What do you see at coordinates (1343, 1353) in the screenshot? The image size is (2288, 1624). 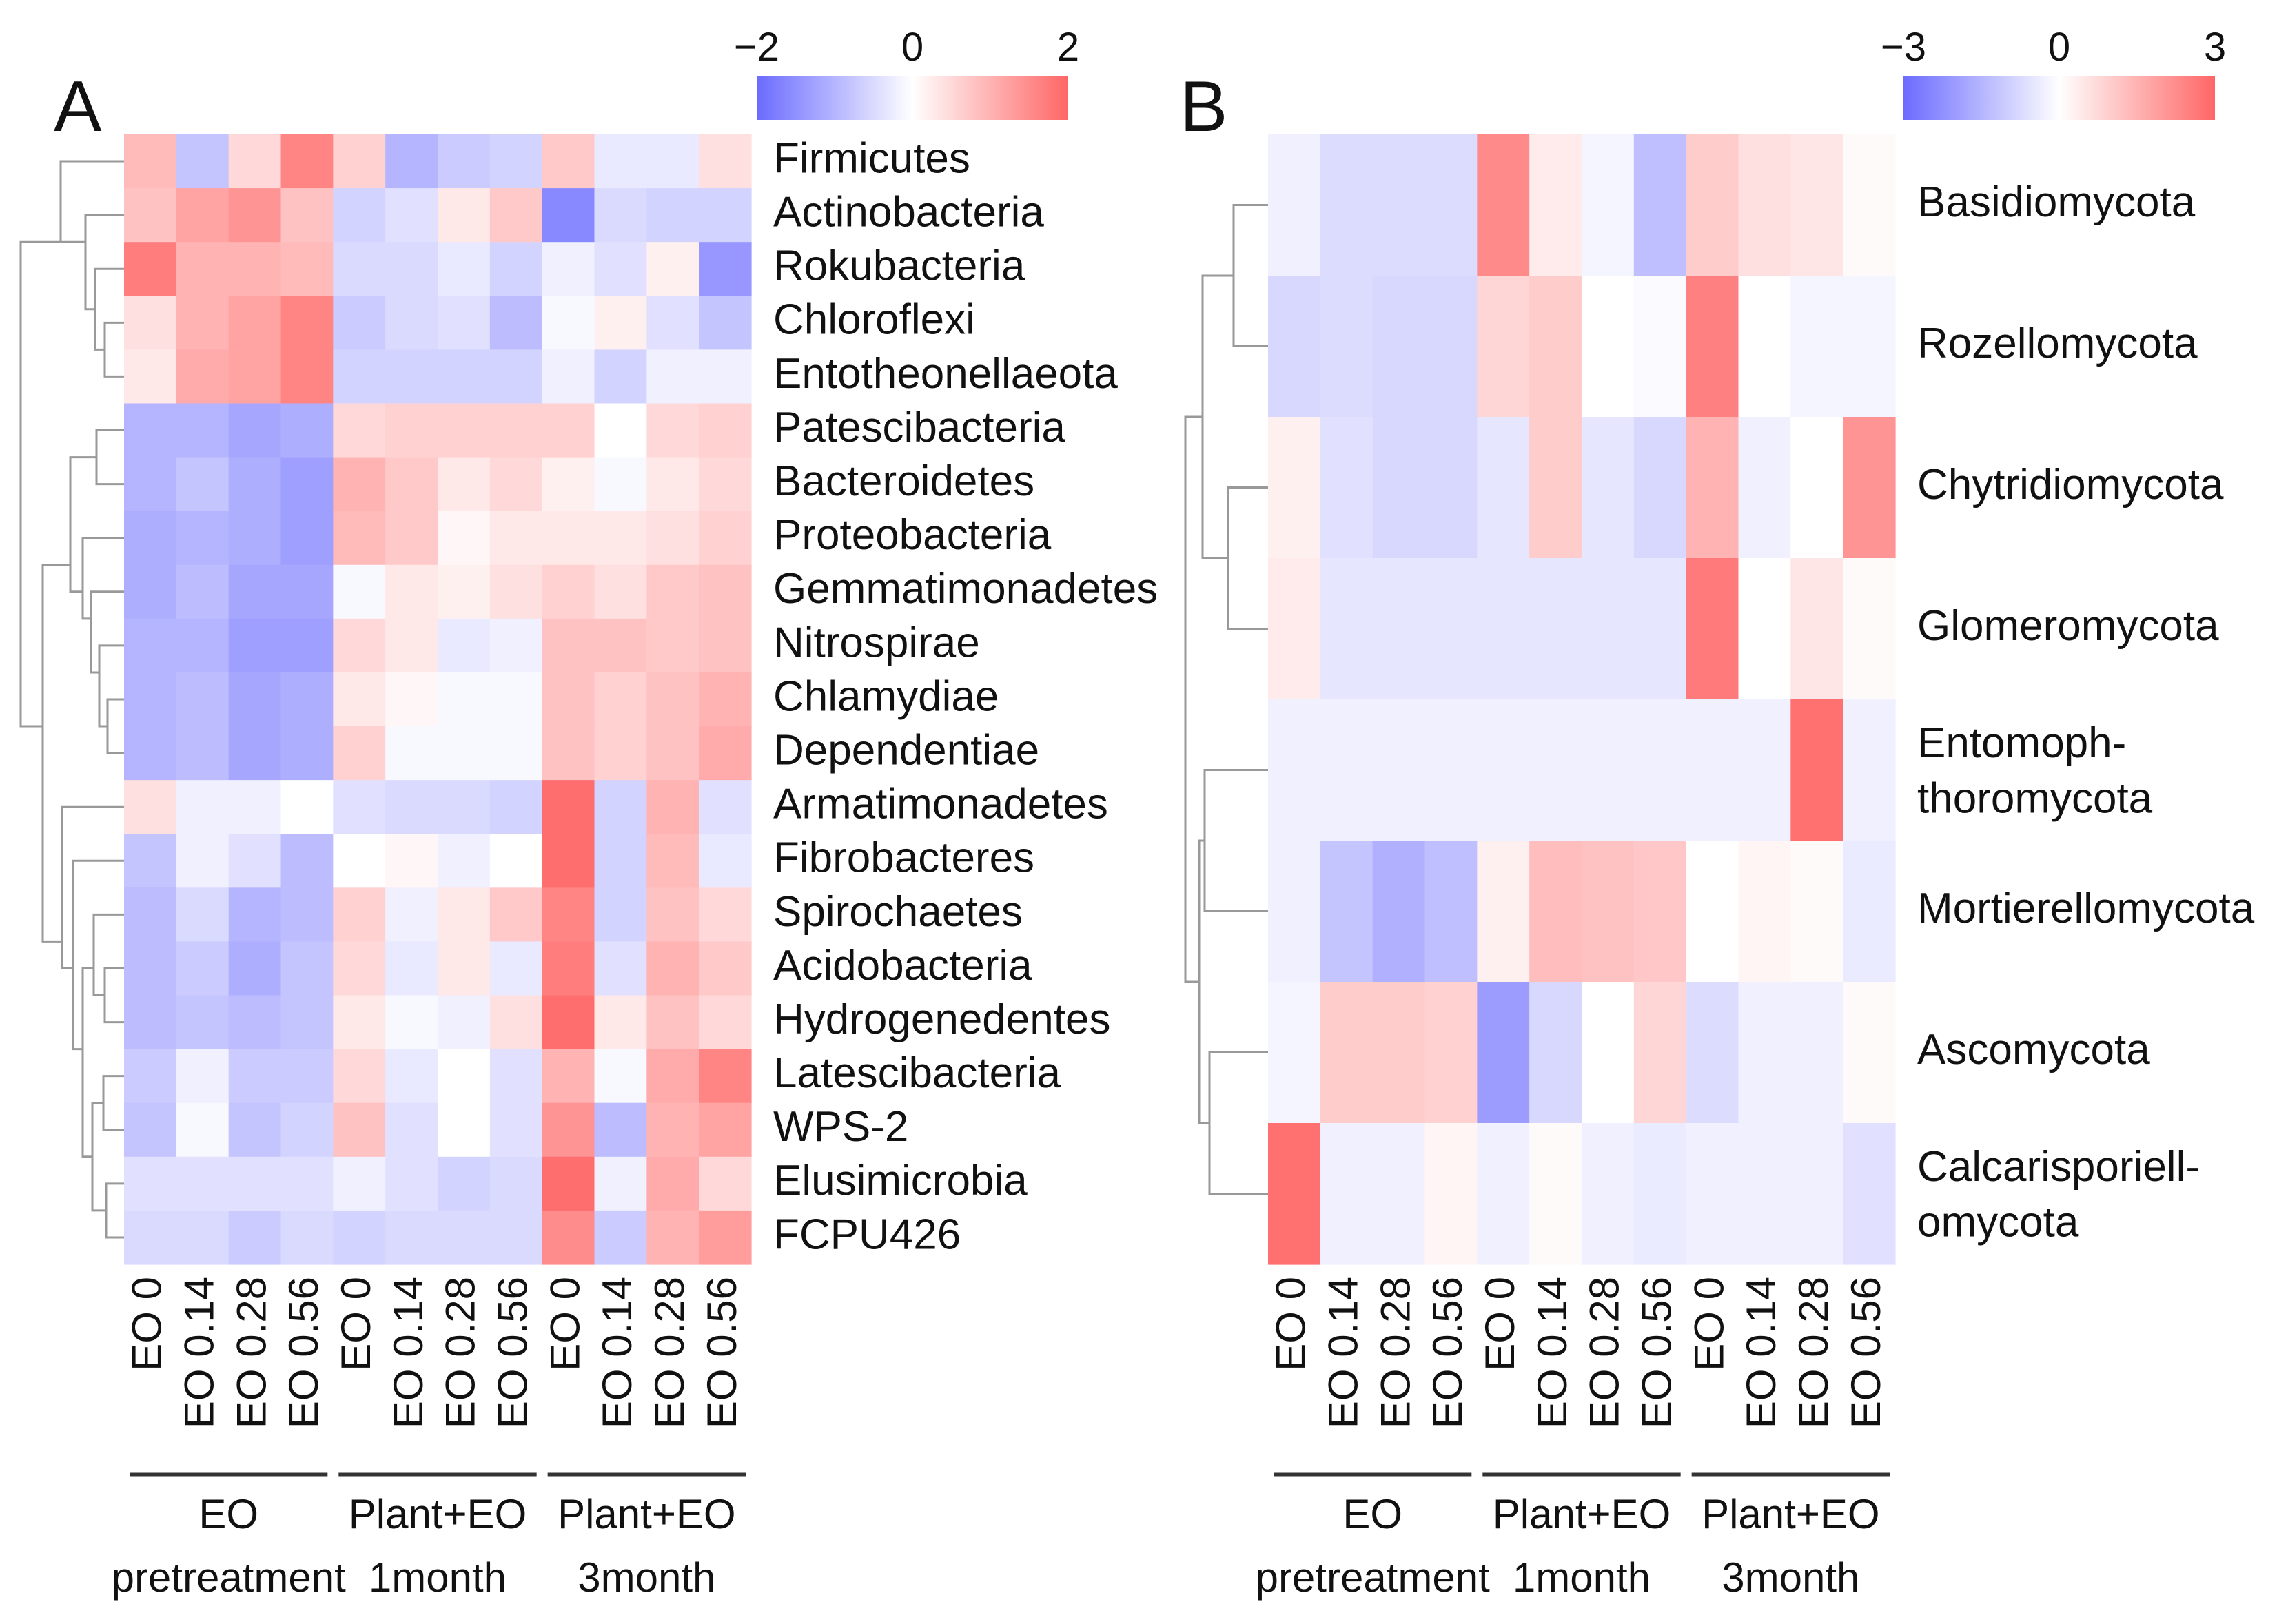 I see `column-label: EO 0.14` at bounding box center [1343, 1353].